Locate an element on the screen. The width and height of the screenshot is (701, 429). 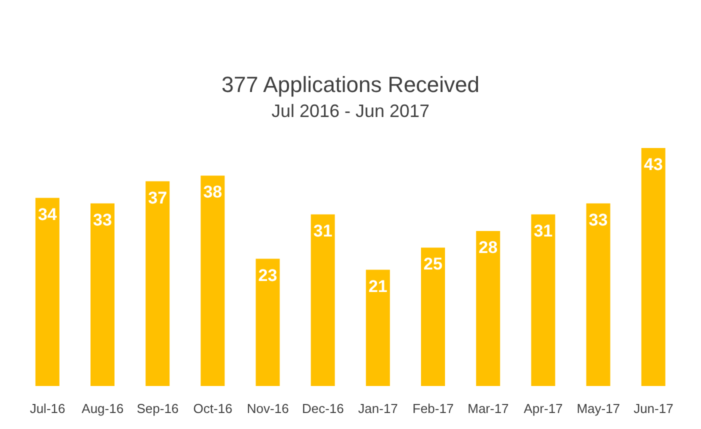
x-tick-label: Dec-16 is located at coordinates (323, 408).